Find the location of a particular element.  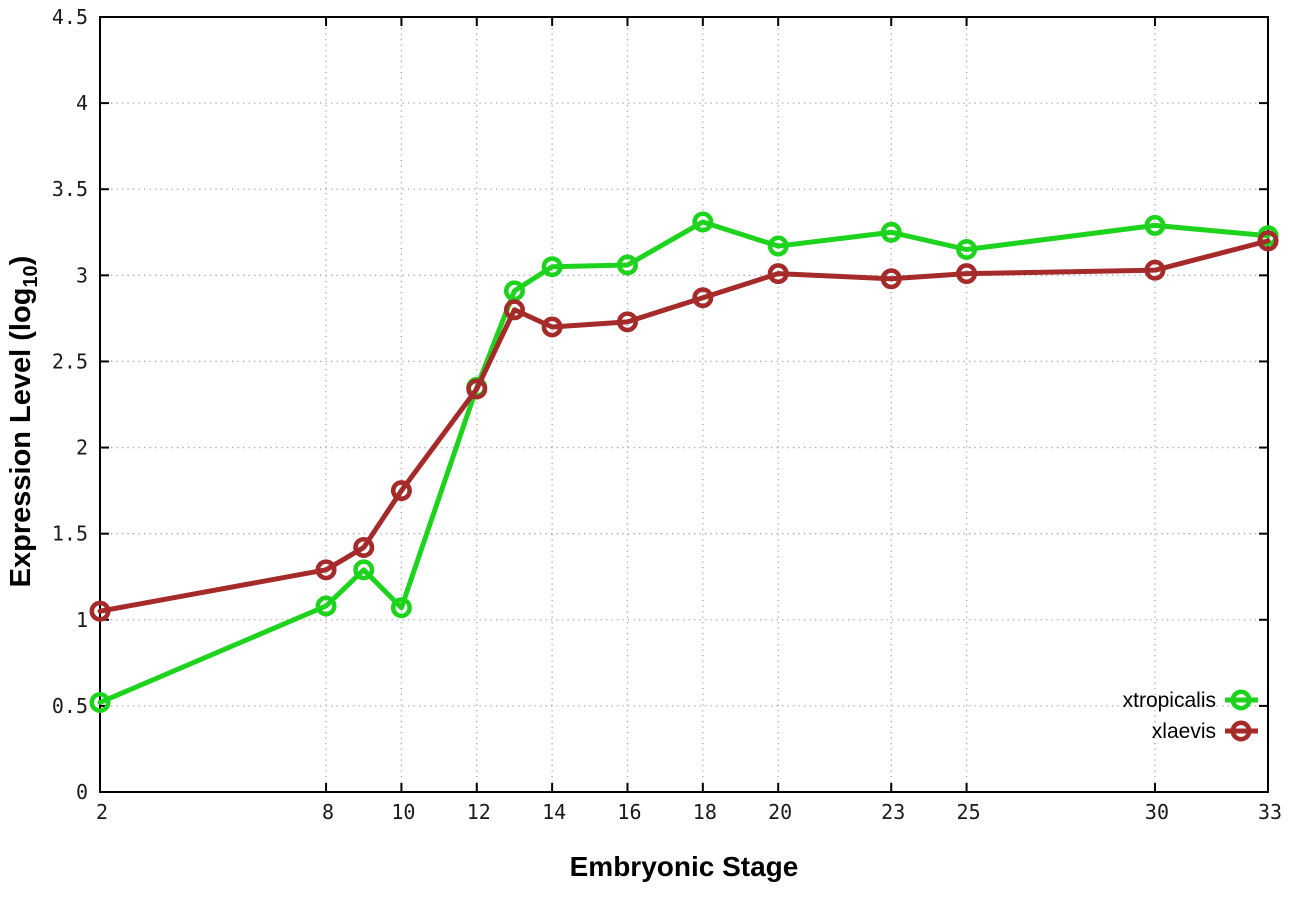

x-tick-label: 23 is located at coordinates (893, 812).